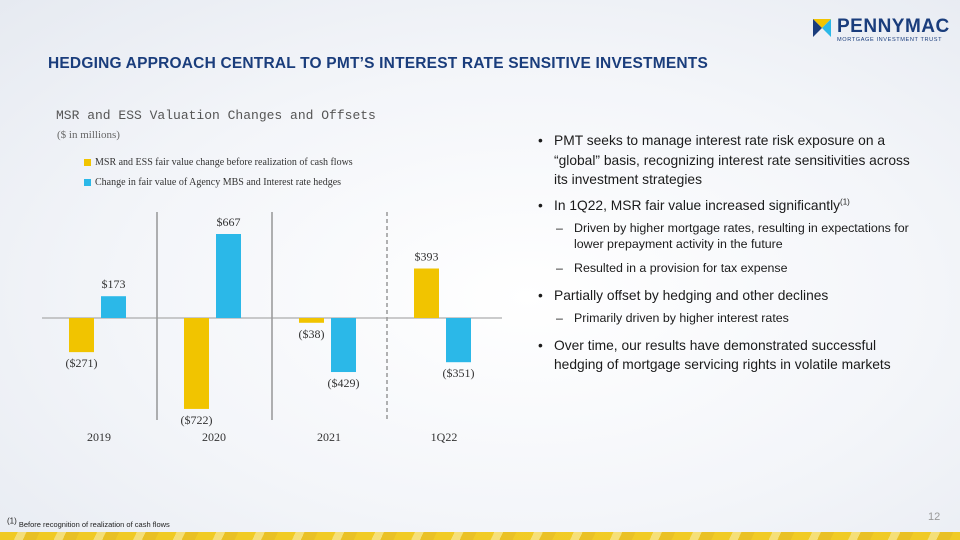  I want to click on page-number: 12, so click(934, 517).